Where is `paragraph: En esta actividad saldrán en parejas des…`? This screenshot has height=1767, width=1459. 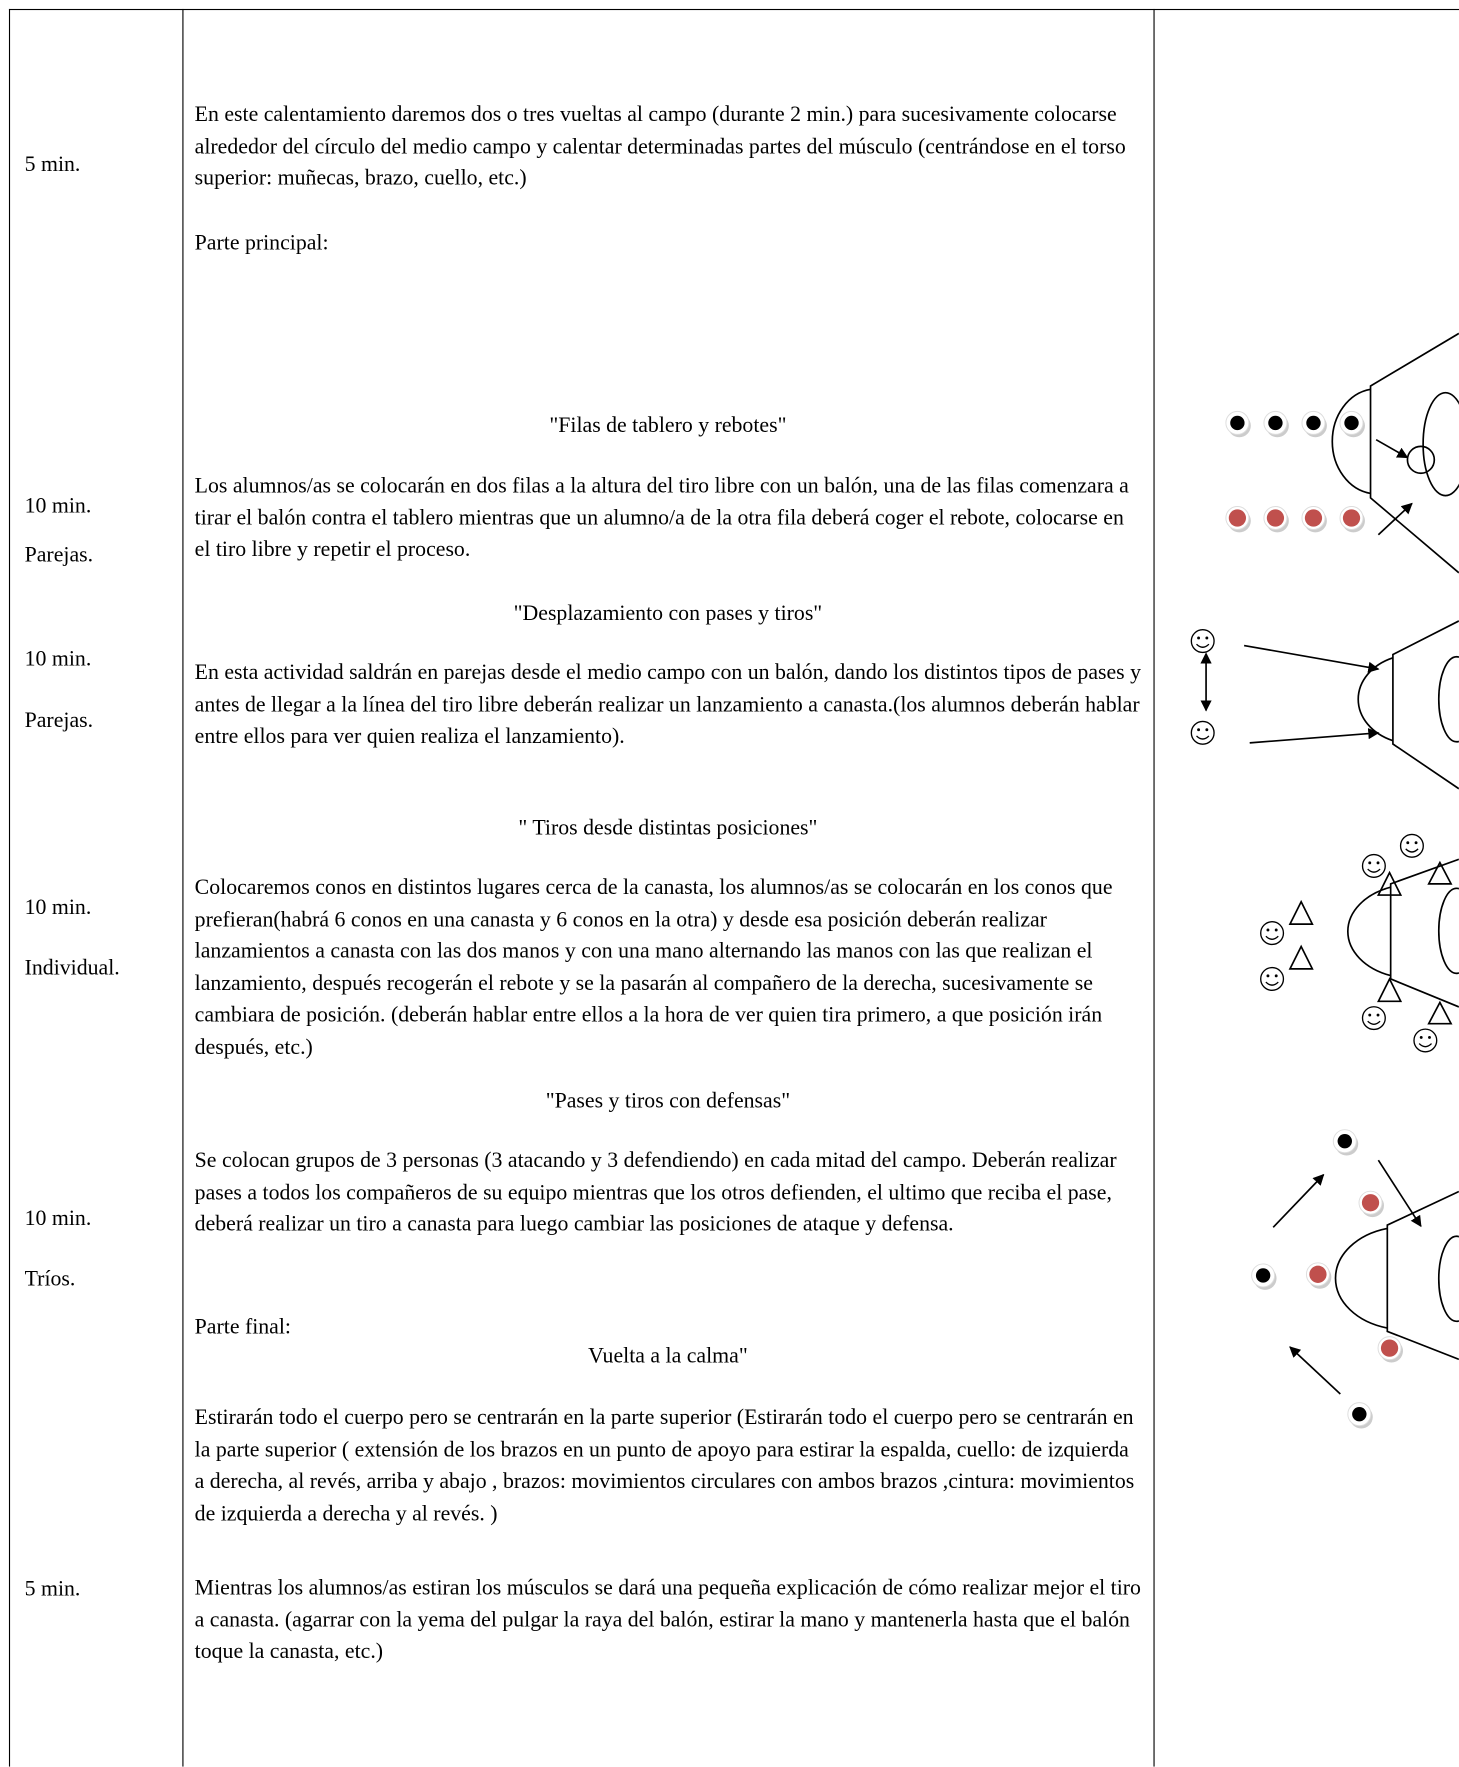 paragraph: En esta actividad saldrán en parejas des… is located at coordinates (668, 705).